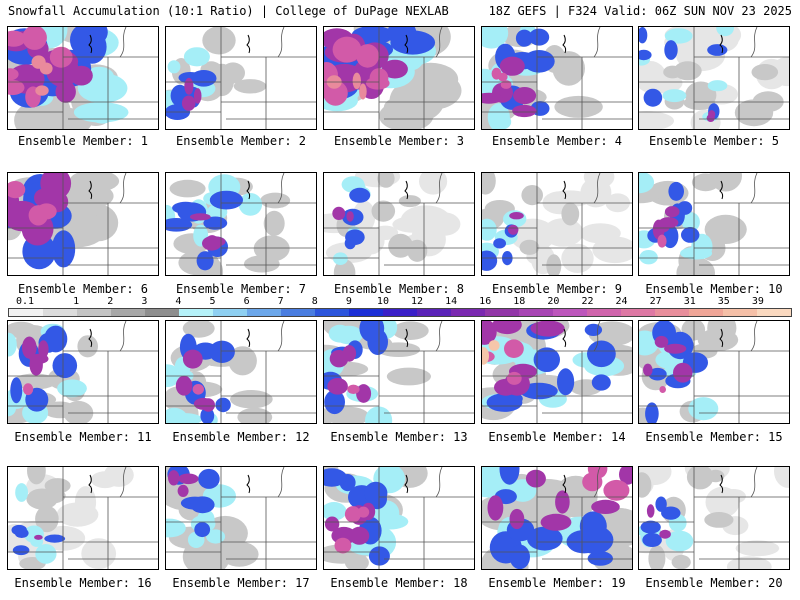 The width and height of the screenshot is (800, 600). Describe the element at coordinates (714, 141) in the screenshot. I see `panel-label: Ensemble Member: 5` at that location.